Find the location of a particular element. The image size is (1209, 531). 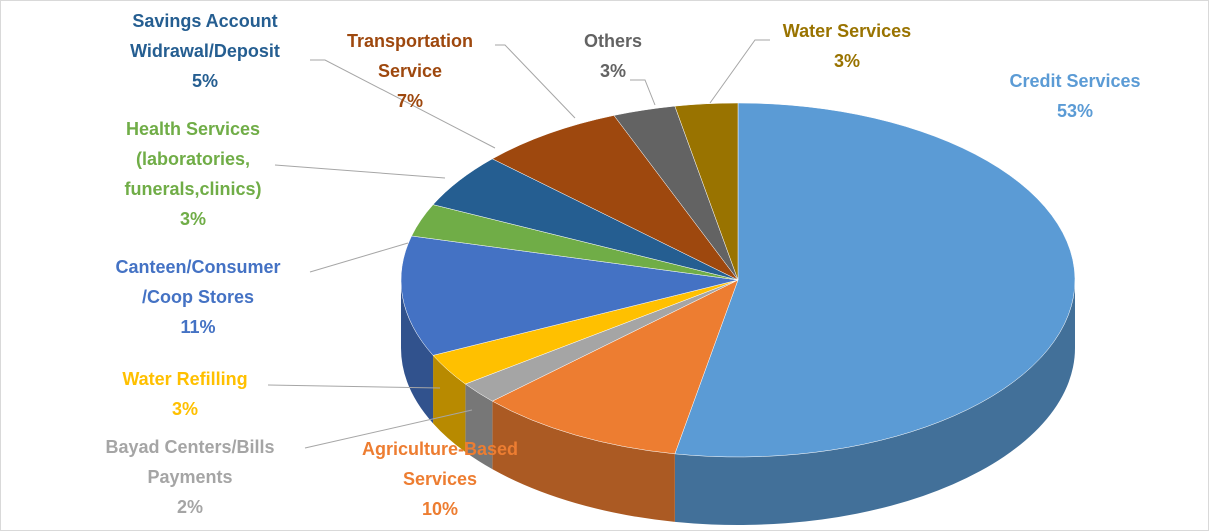

category-label: Agriculture-Based Services is located at coordinates (440, 464).